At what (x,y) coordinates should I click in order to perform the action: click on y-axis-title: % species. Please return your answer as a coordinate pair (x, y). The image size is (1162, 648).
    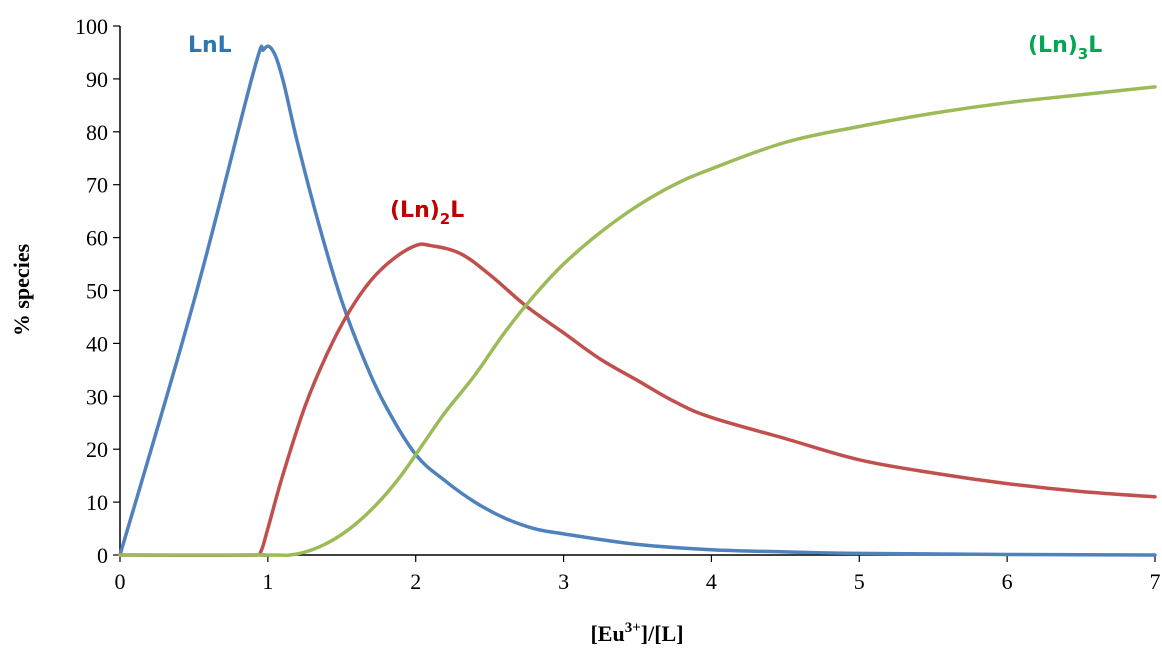
    Looking at the image, I should click on (21, 289).